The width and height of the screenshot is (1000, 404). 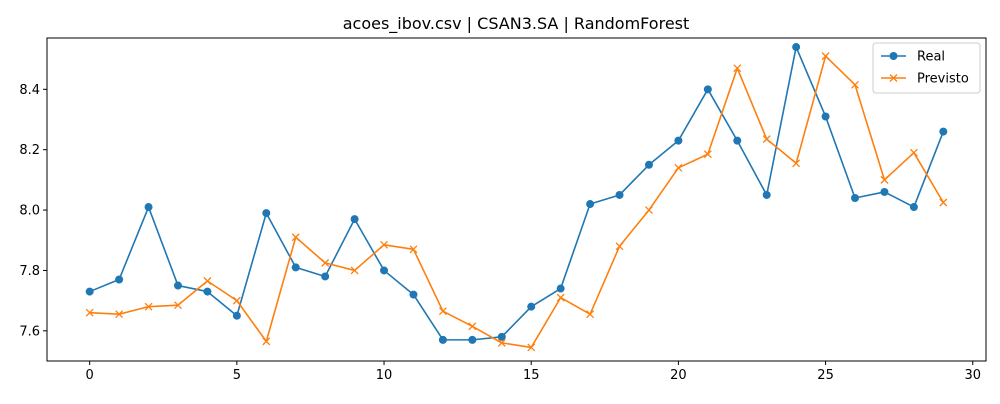 What do you see at coordinates (29, 211) in the screenshot?
I see `y-tick-label: 8.0` at bounding box center [29, 211].